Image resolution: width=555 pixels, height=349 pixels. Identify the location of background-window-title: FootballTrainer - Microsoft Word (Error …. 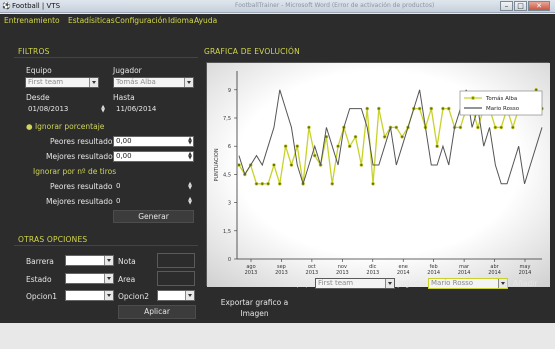
(335, 5).